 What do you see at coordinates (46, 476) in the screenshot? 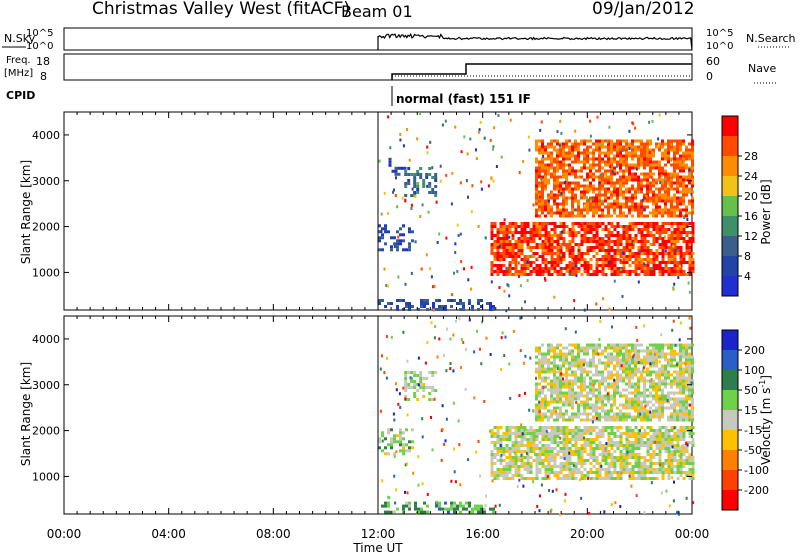
I see `y-tick-label: 1000` at bounding box center [46, 476].